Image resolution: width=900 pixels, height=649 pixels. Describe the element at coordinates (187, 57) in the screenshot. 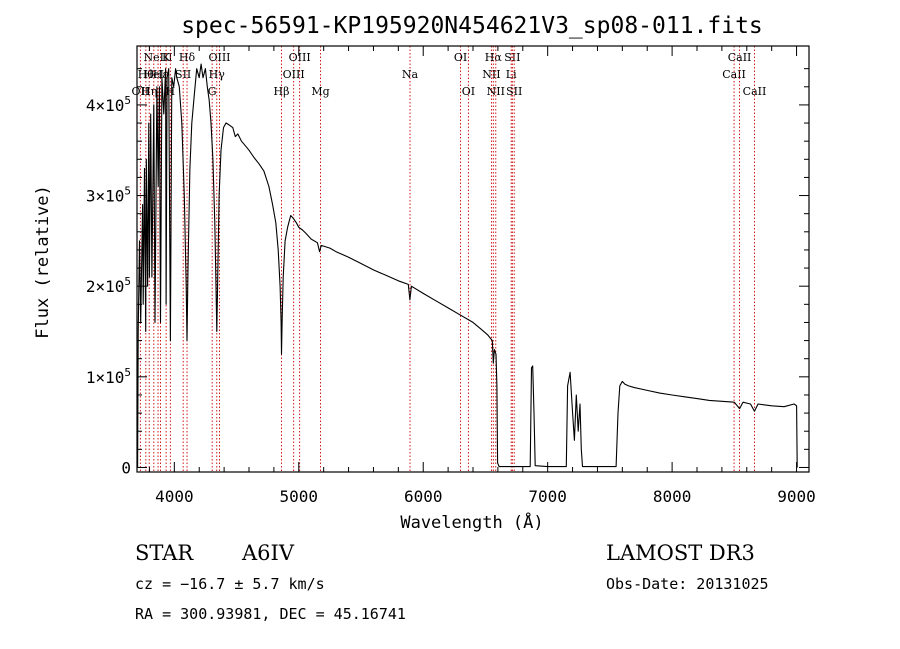

I see `line-marker-label-9: Hδ` at that location.